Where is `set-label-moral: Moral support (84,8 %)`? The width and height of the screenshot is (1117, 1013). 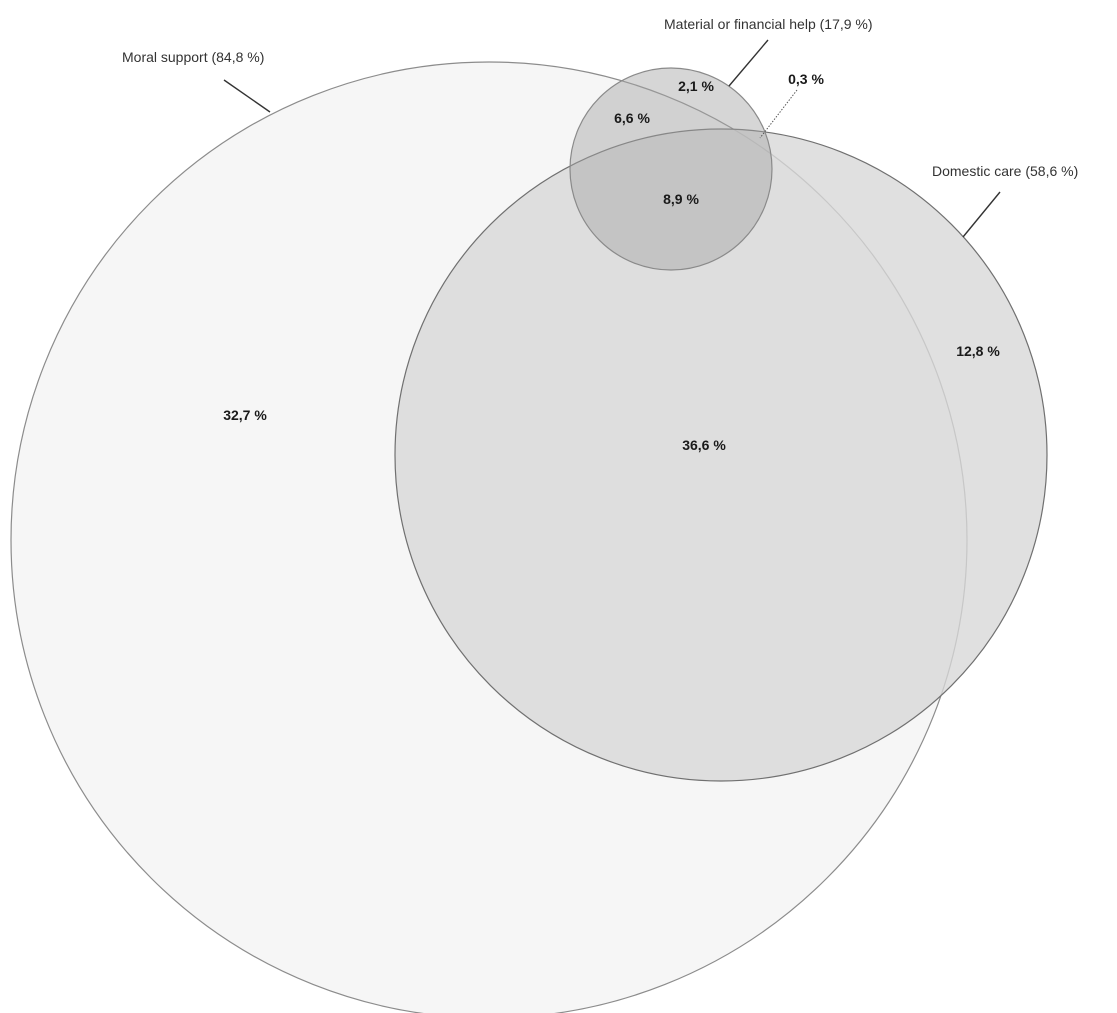
set-label-moral: Moral support (84,8 %) is located at coordinates (193, 57).